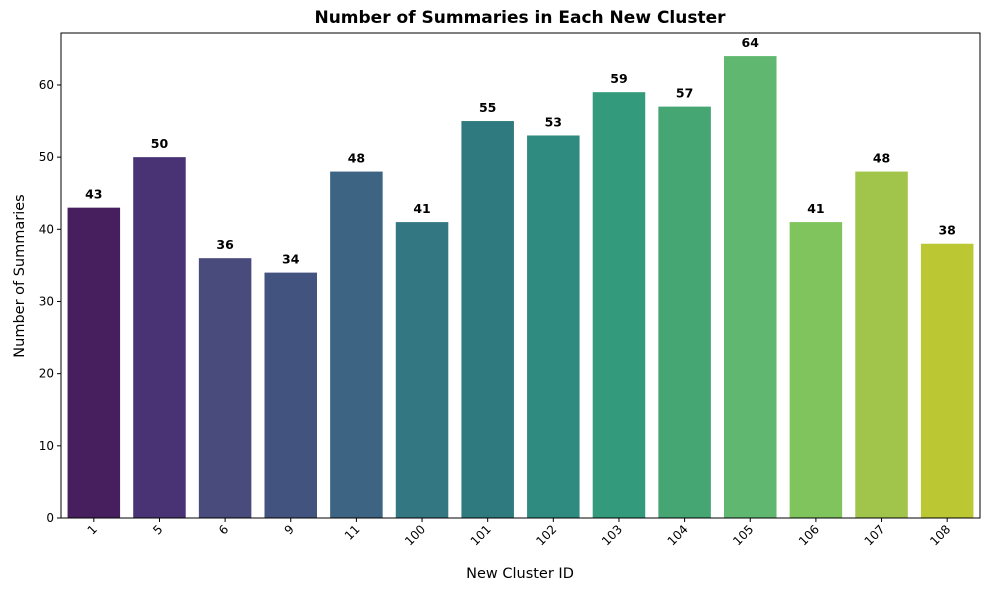  I want to click on data-label-105: 64, so click(751, 42).